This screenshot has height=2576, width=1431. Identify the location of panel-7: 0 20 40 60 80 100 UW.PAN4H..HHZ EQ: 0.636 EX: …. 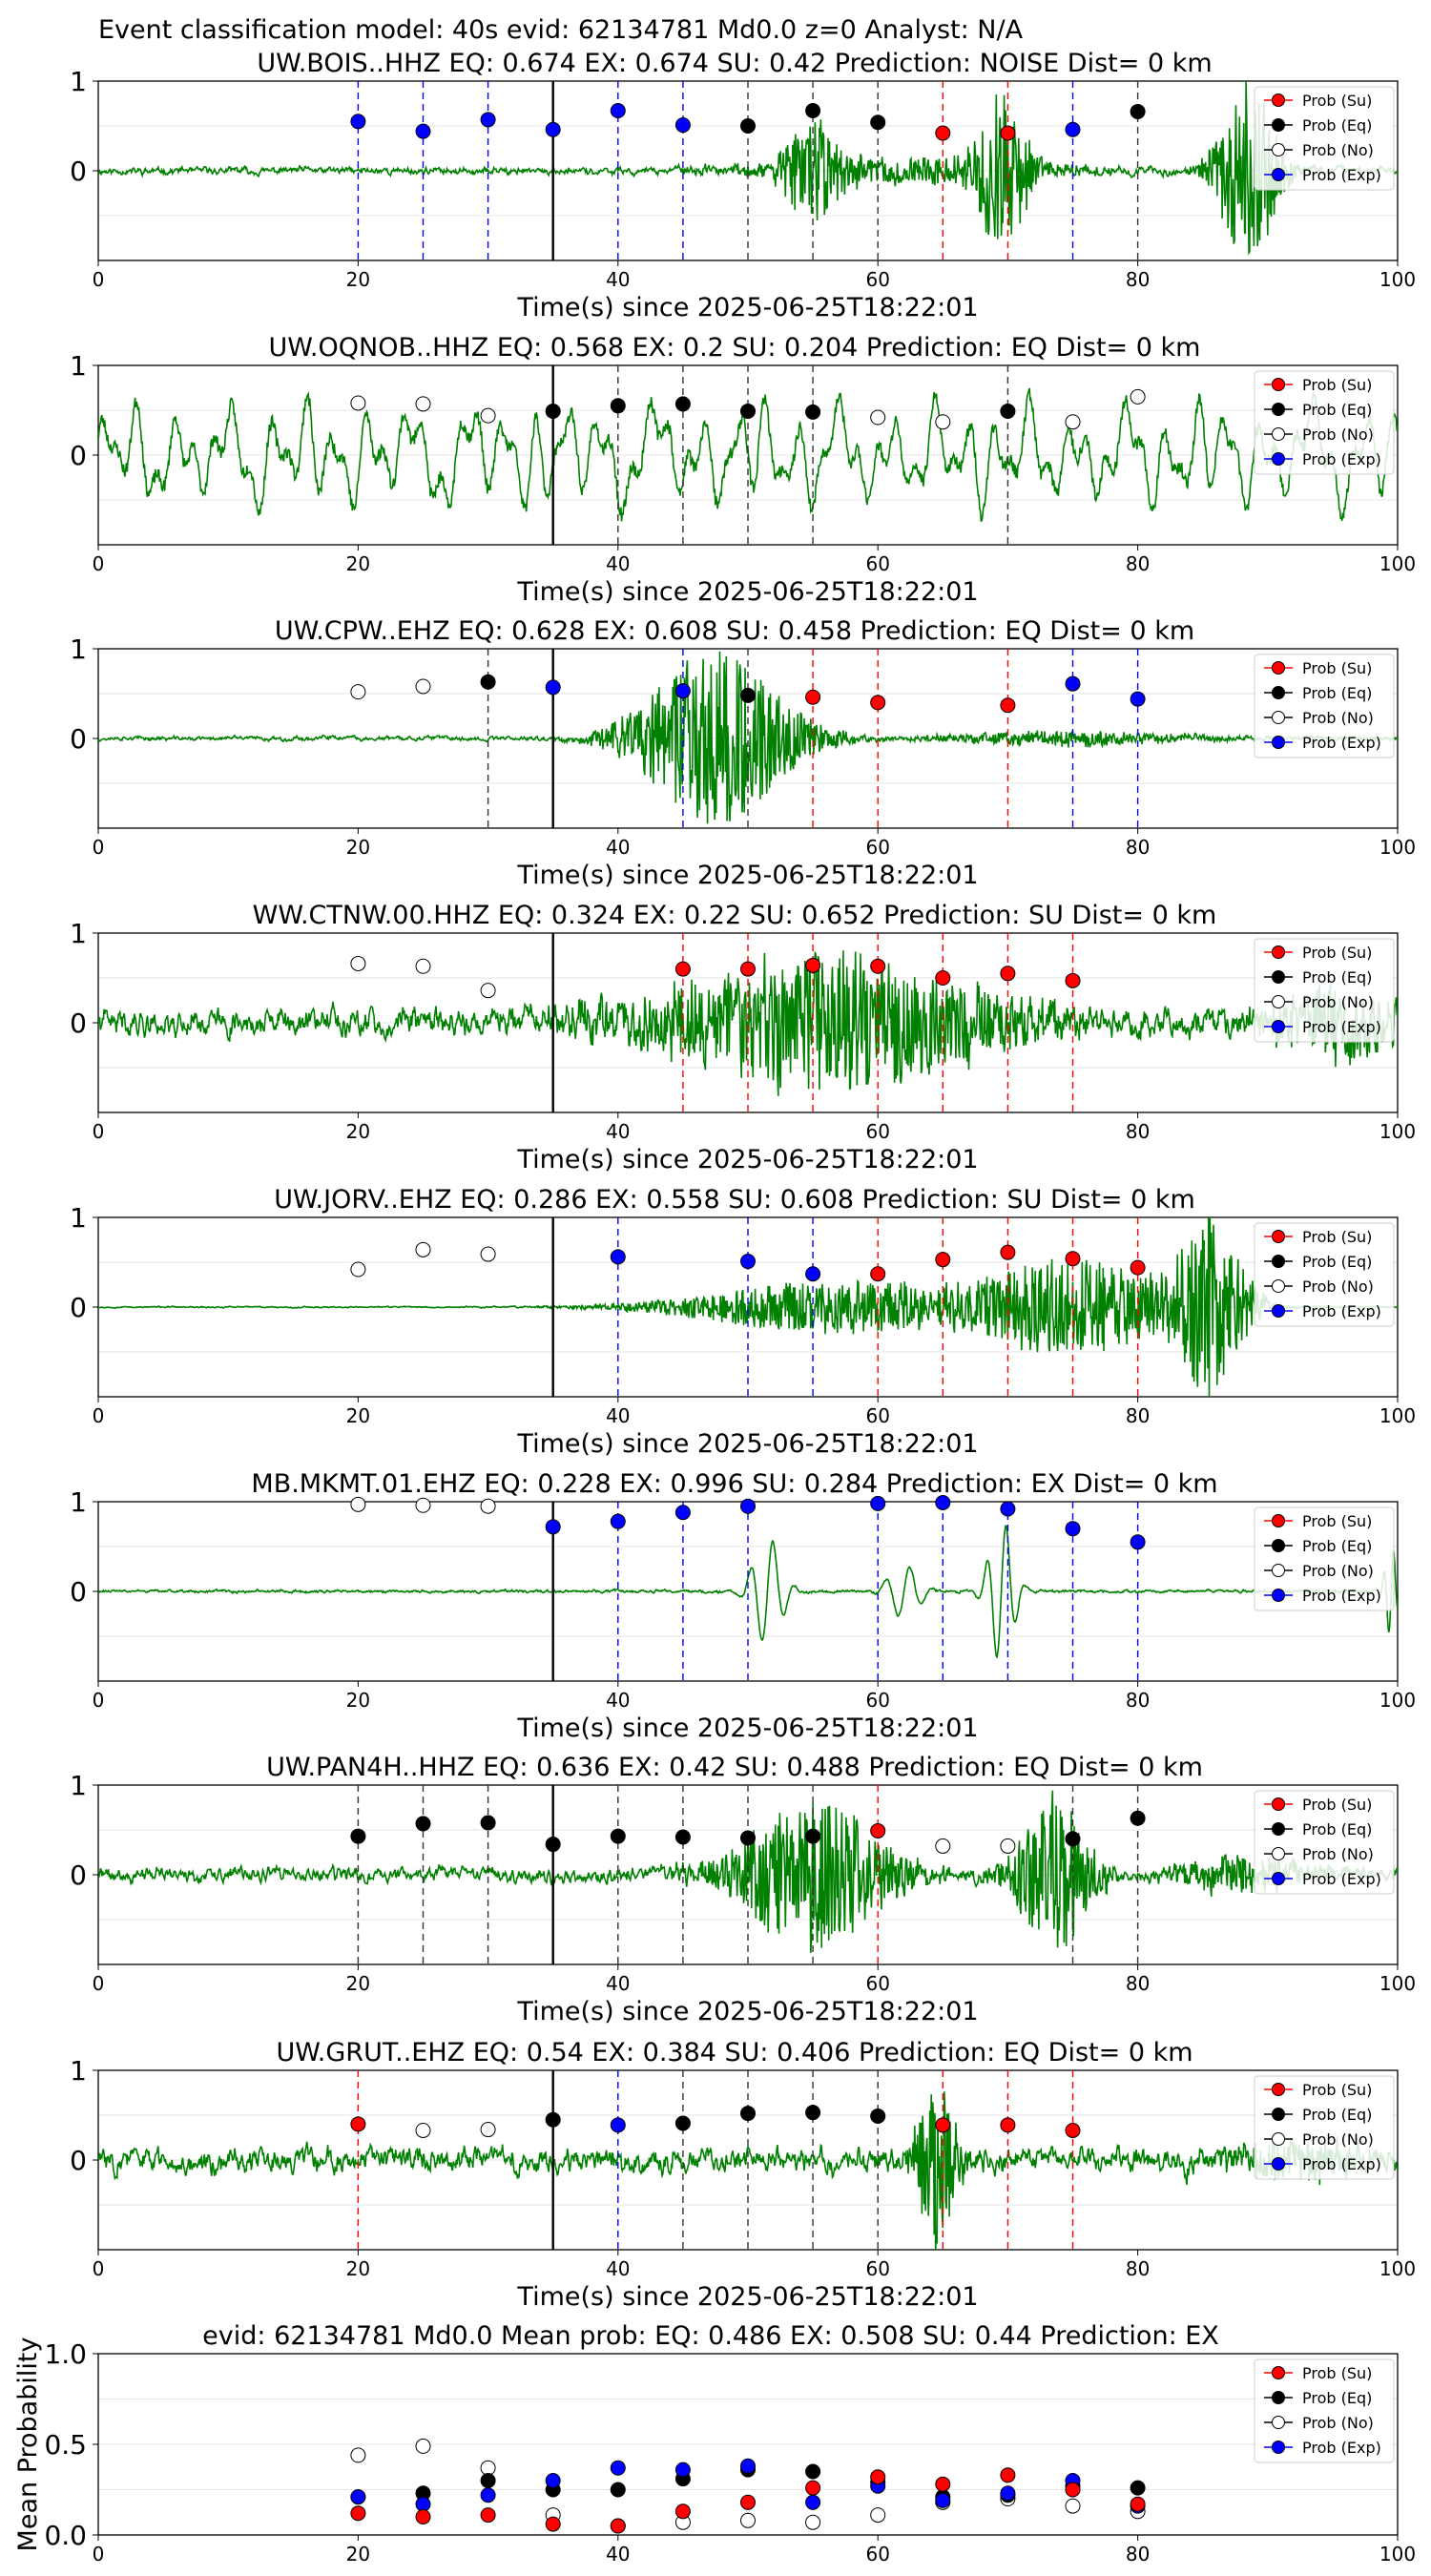
(743, 1889).